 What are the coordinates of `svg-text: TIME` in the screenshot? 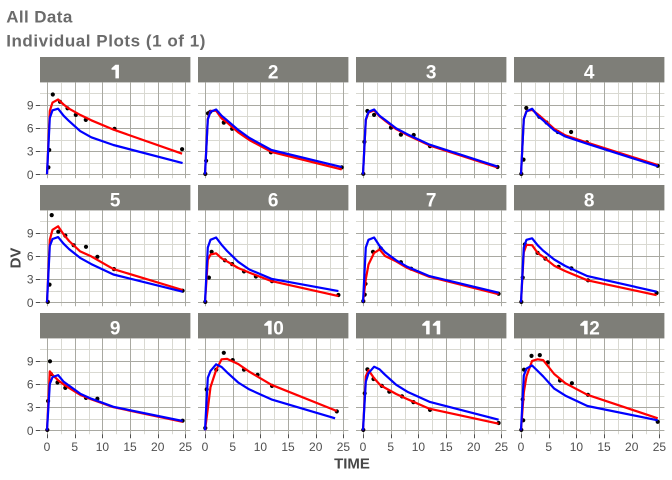 It's located at (352, 464).